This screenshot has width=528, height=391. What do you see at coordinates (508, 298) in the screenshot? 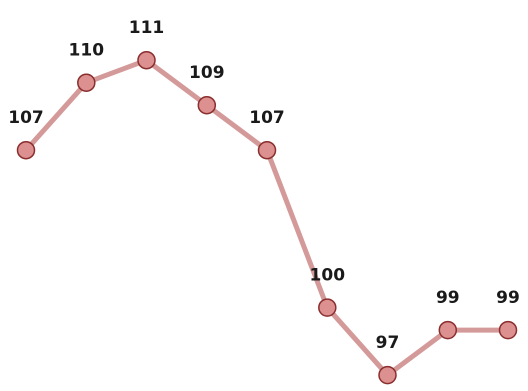
I see `data-label-9: 99` at bounding box center [508, 298].